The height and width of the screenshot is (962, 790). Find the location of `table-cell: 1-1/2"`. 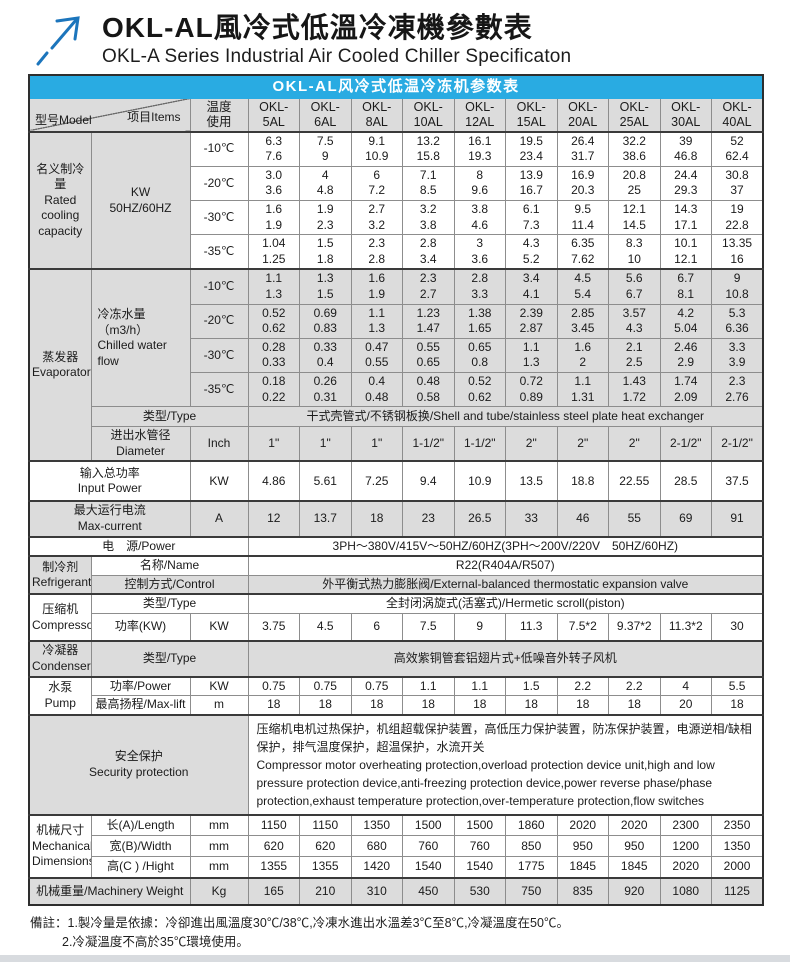

table-cell: 1-1/2" is located at coordinates (479, 444).